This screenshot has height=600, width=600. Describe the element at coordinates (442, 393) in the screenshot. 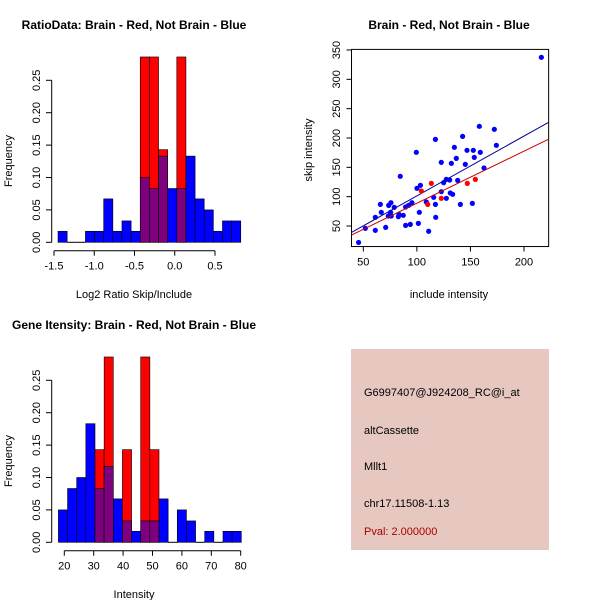

I see `probe-id: G6997407@J924208_RC@i_at` at that location.